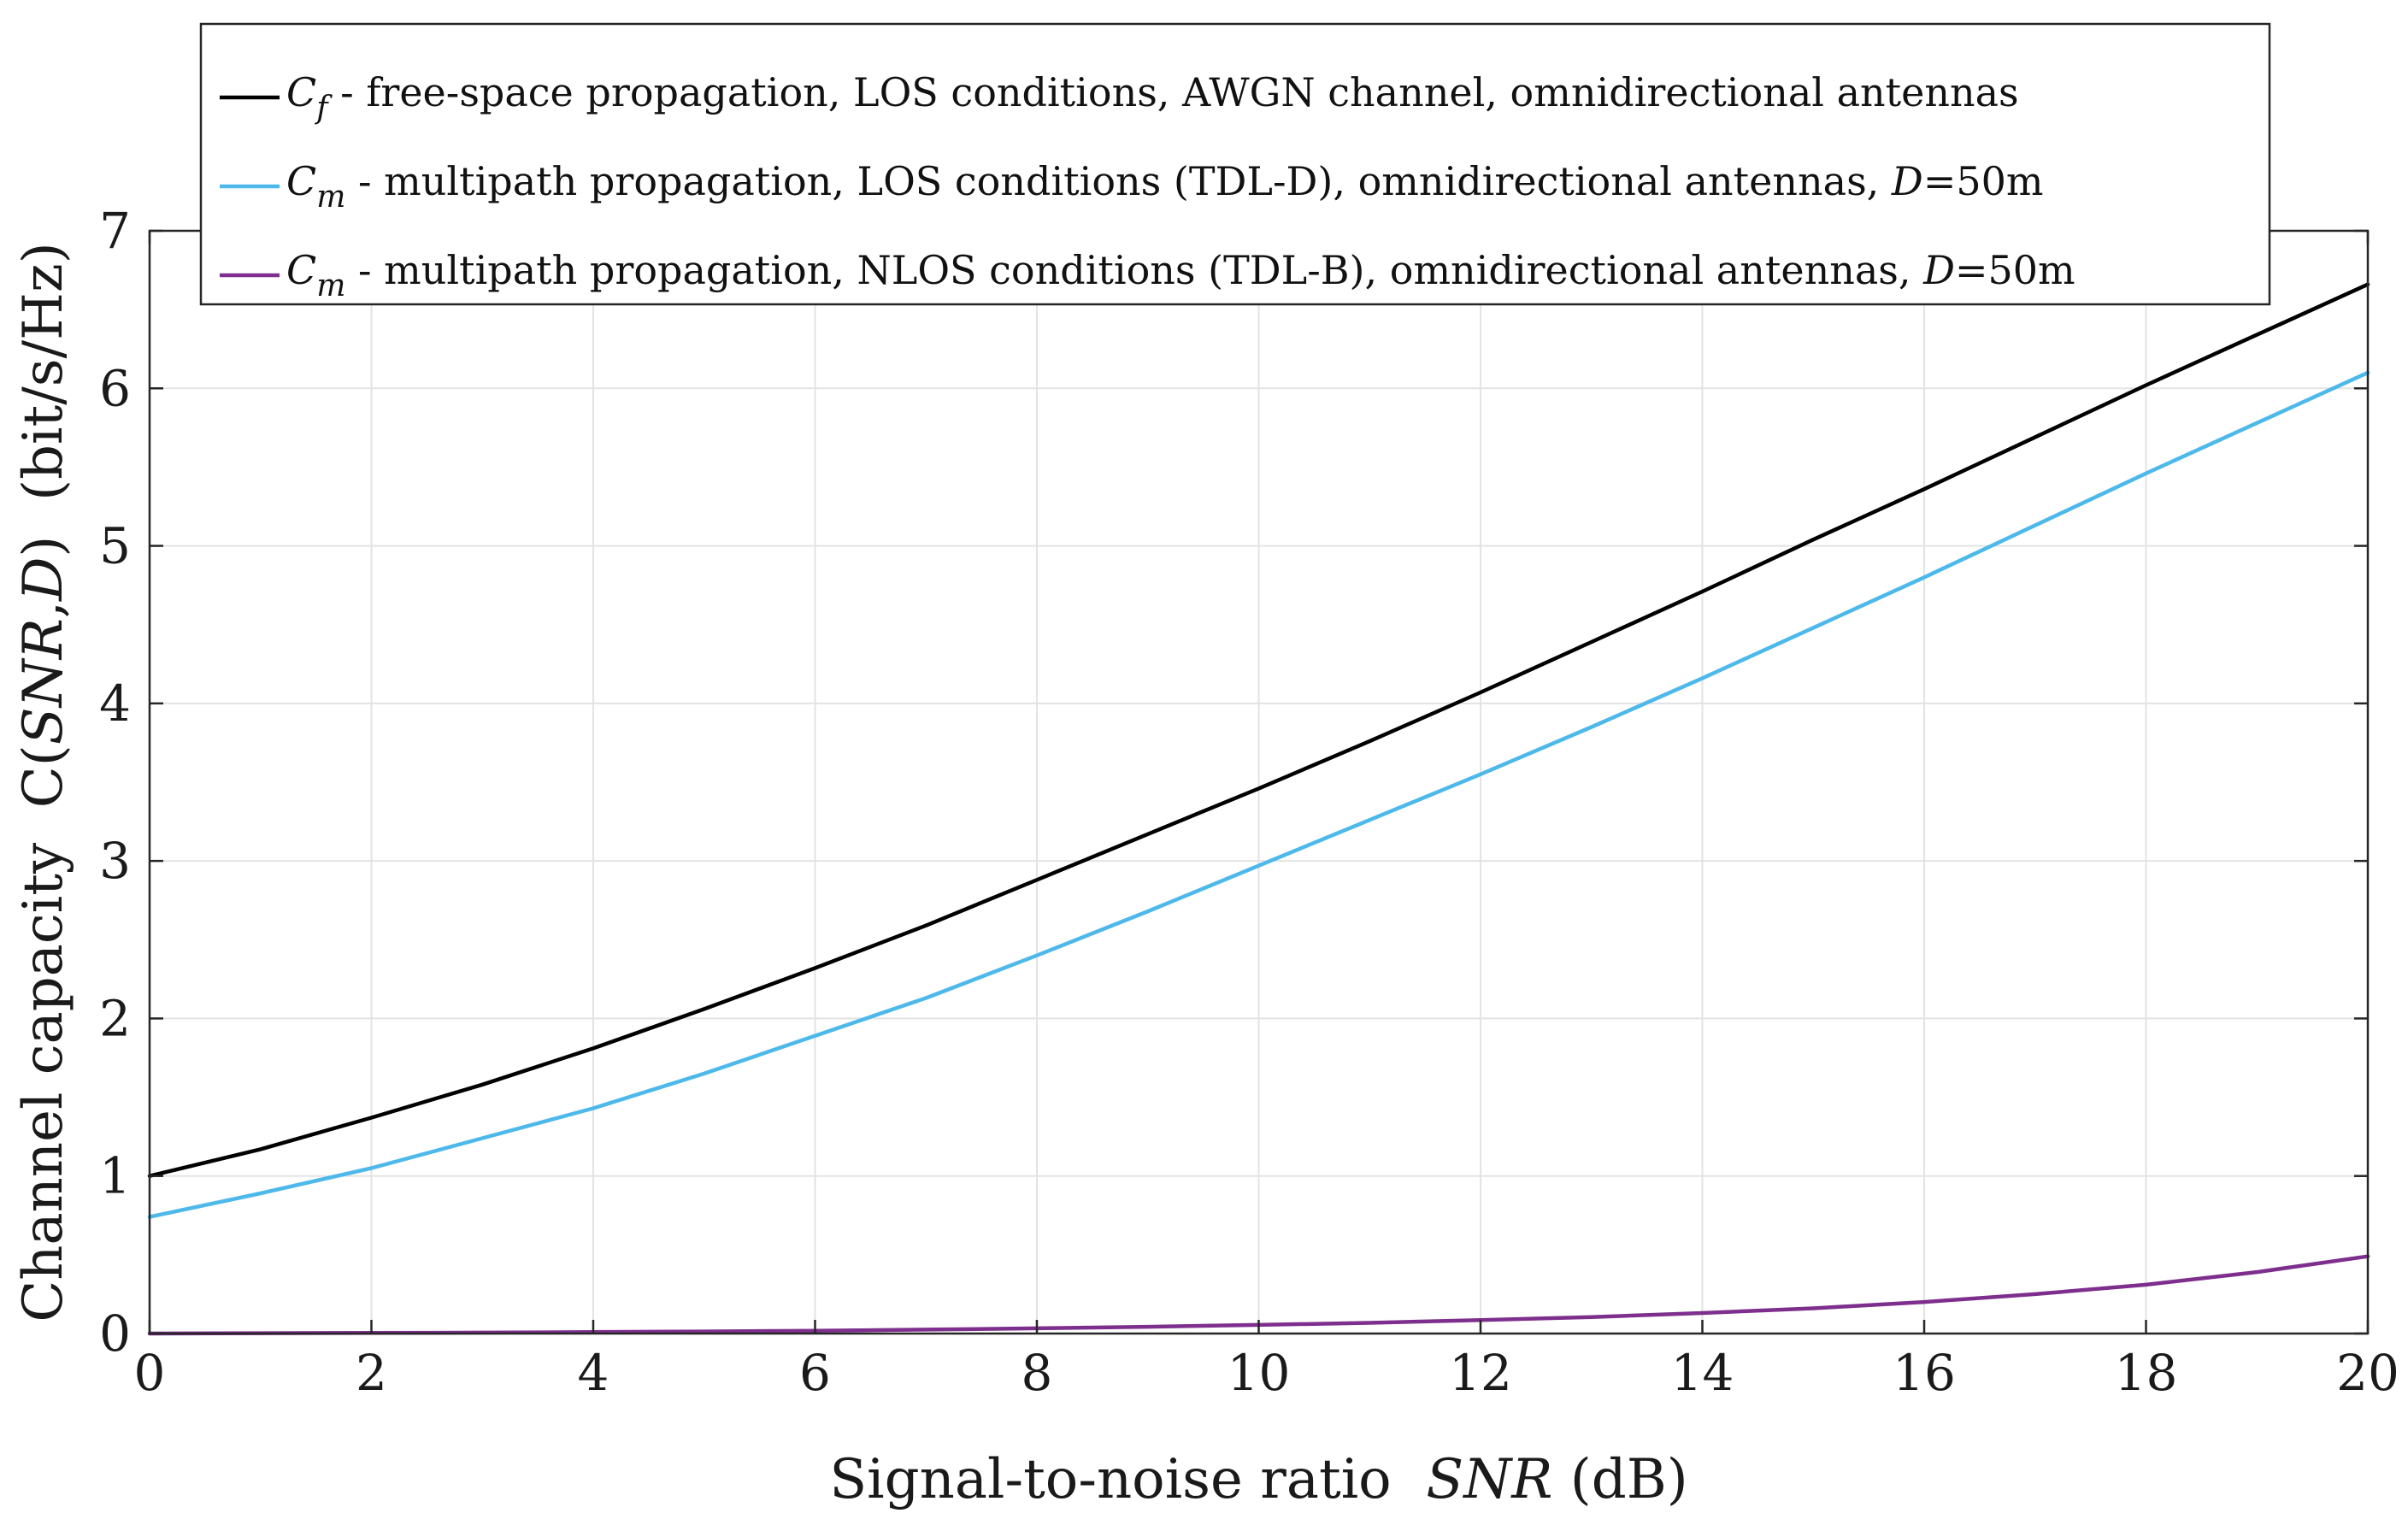  Describe the element at coordinates (115, 1333) in the screenshot. I see `y-tick-label: 0` at that location.